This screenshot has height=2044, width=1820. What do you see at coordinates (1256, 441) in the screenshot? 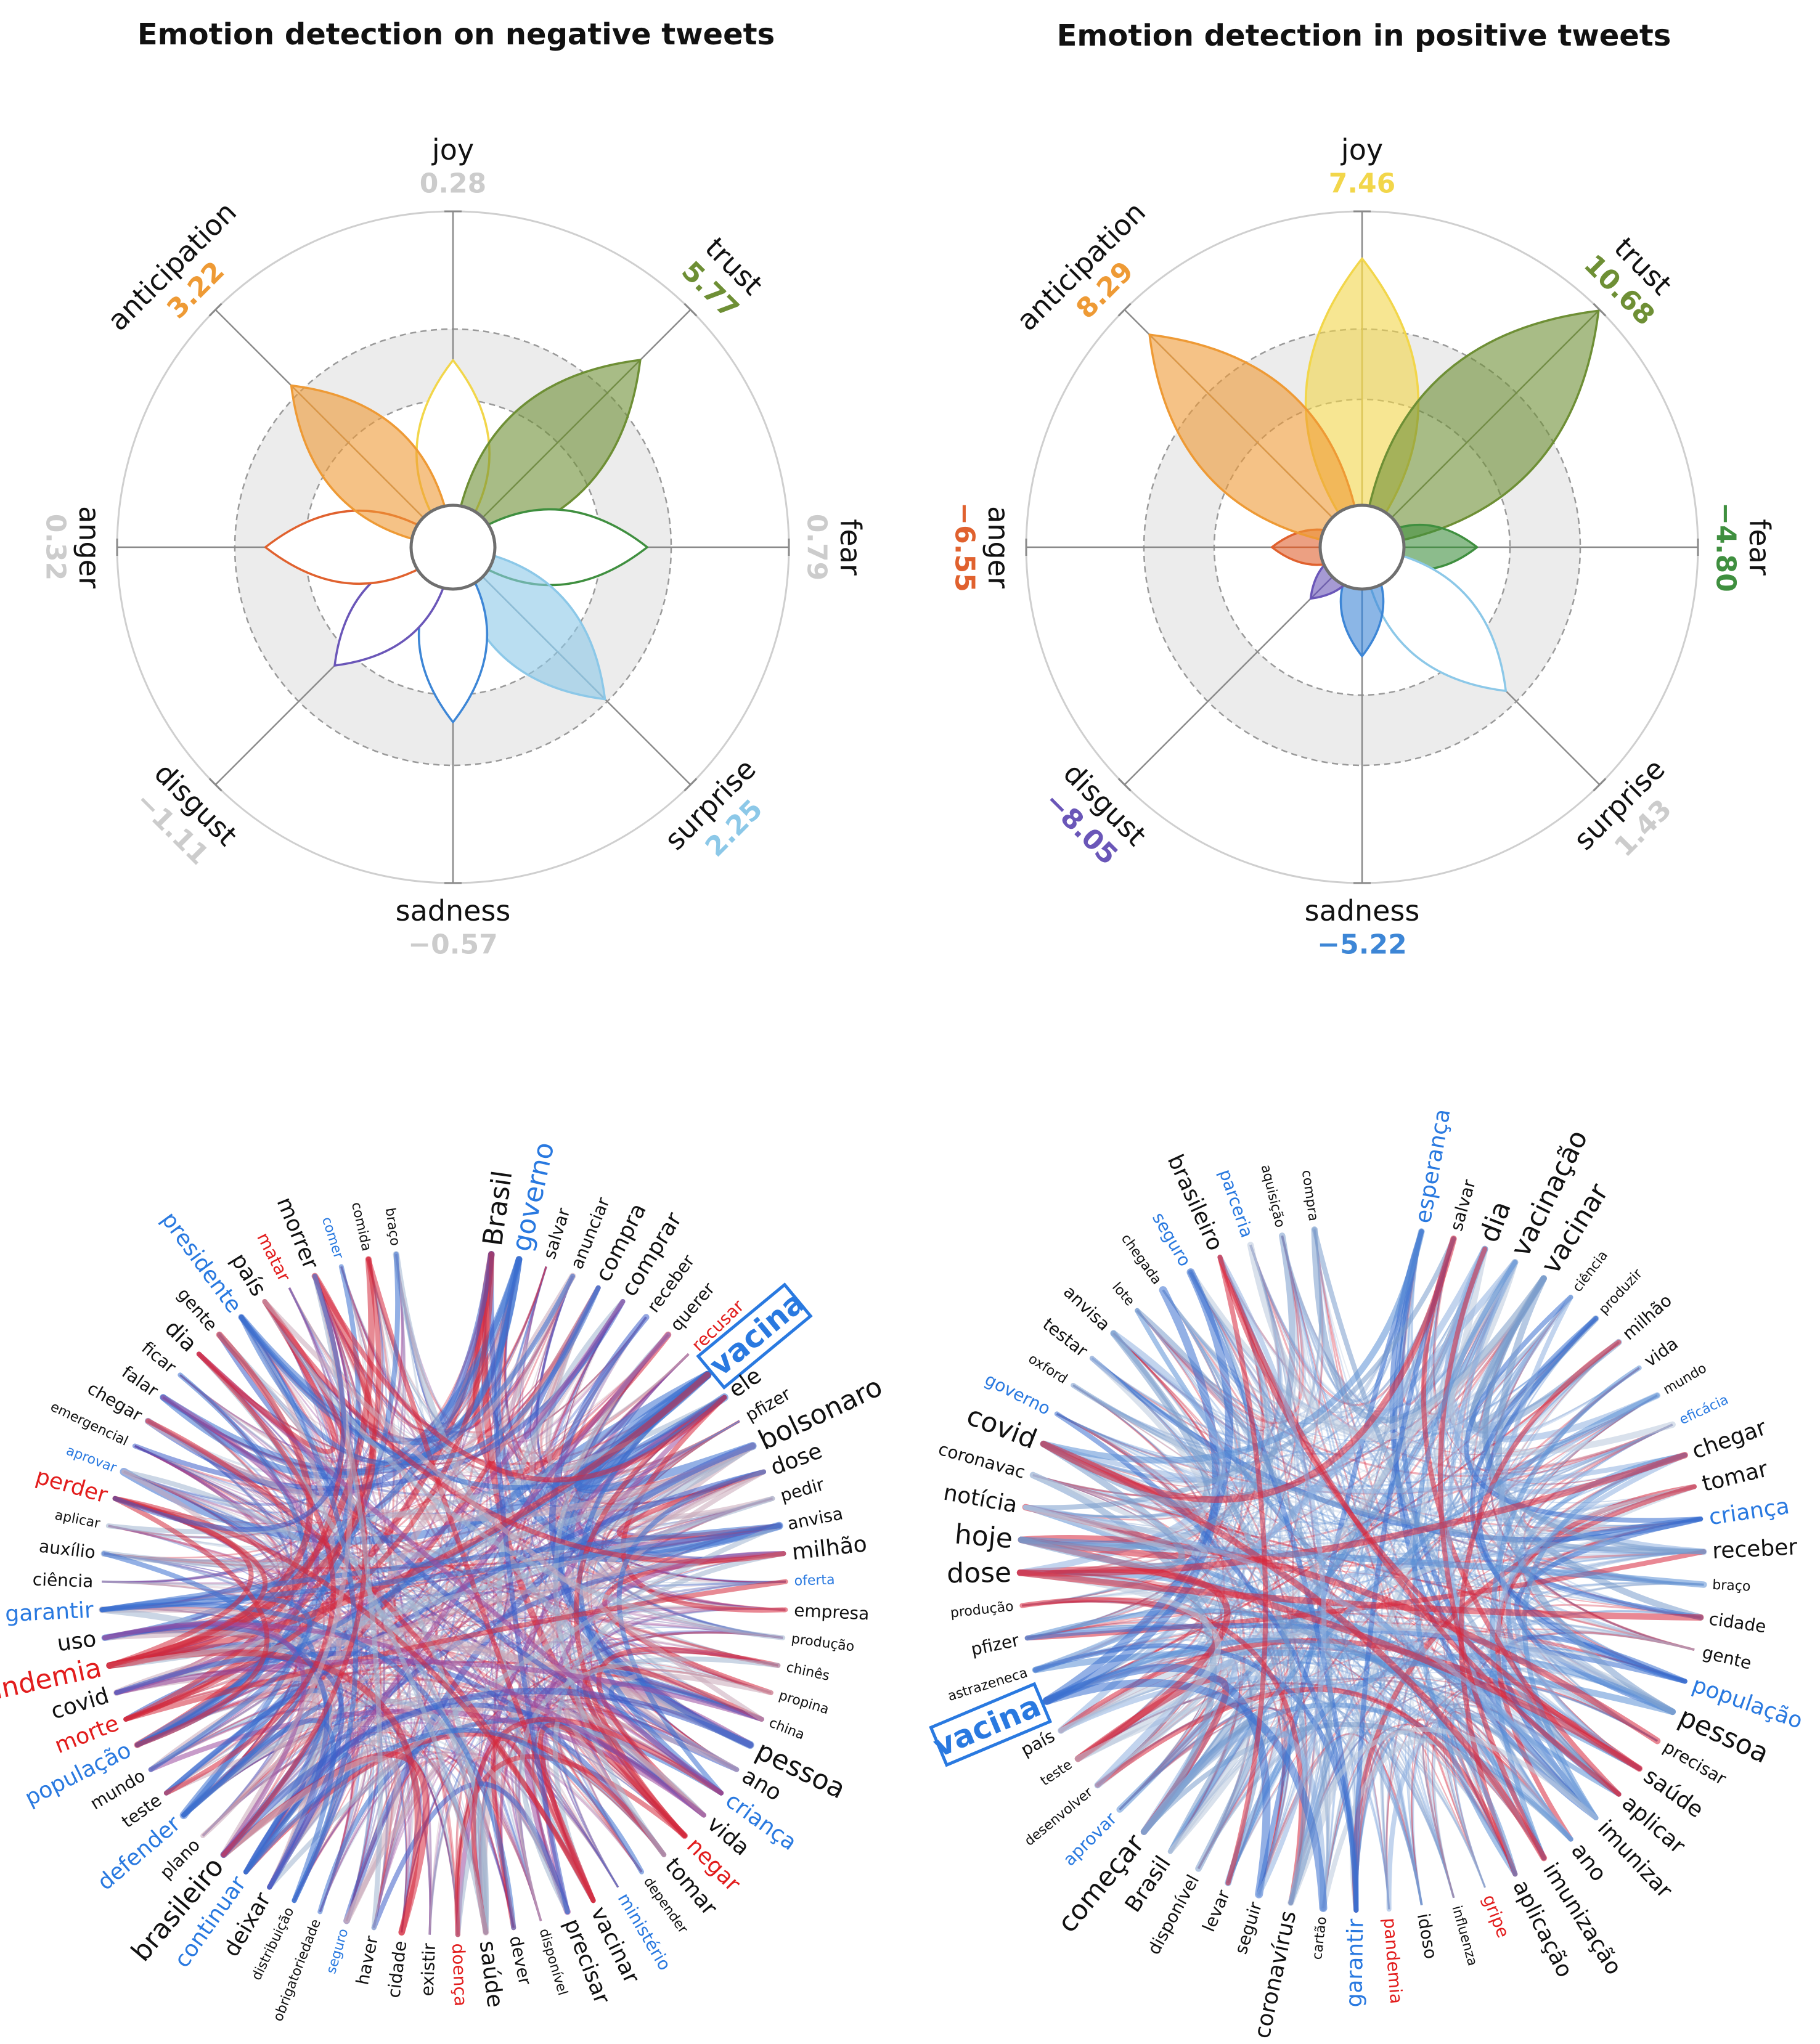
I see `petal-midrib-anticipation` at bounding box center [1256, 441].